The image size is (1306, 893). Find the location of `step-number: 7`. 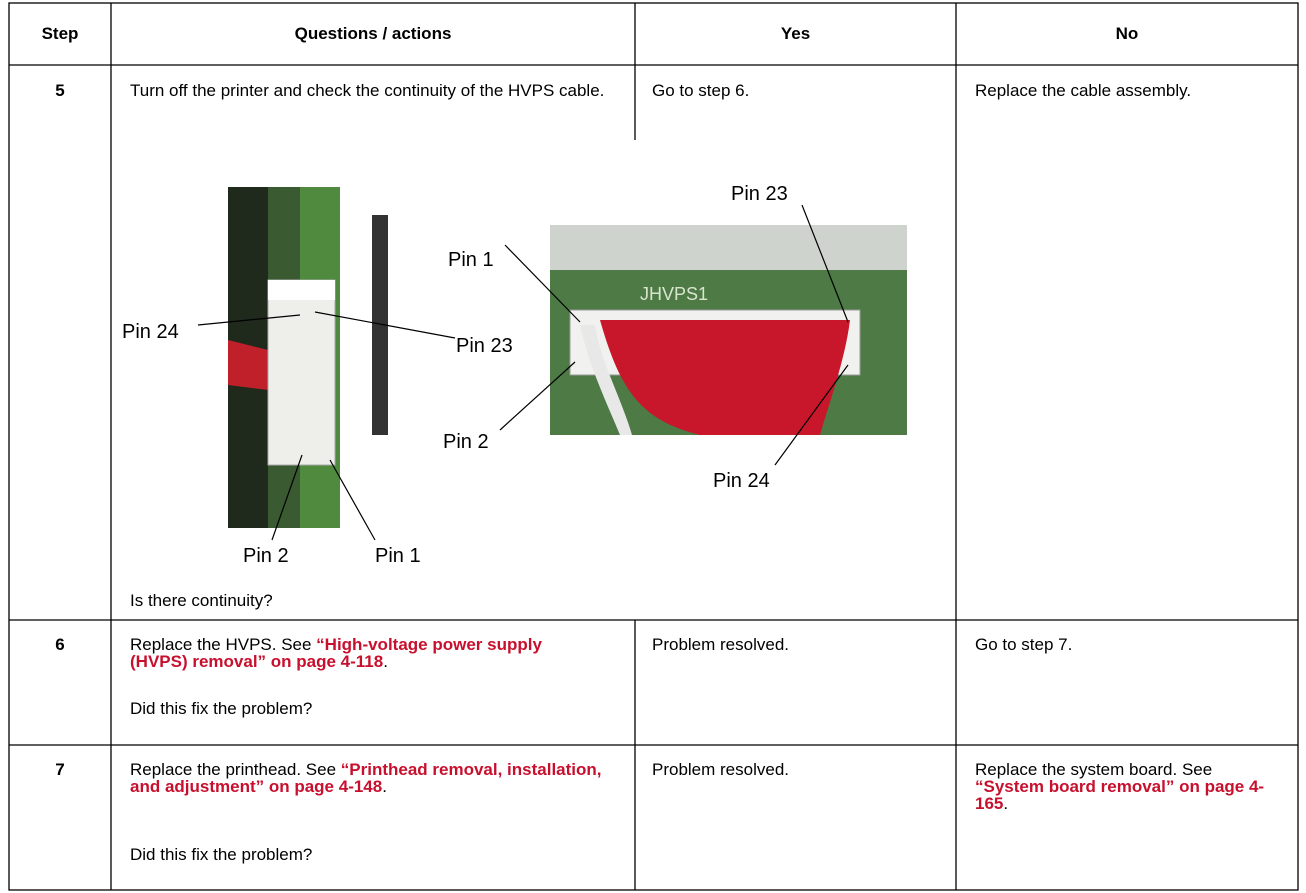

step-number: 7 is located at coordinates (60, 769).